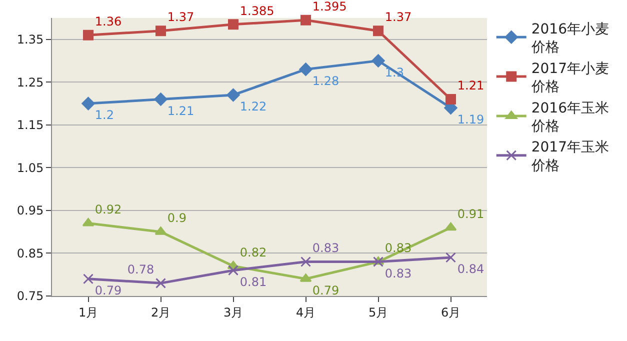 The image size is (627, 341). What do you see at coordinates (326, 81) in the screenshot?
I see `data-label: 1.28` at bounding box center [326, 81].